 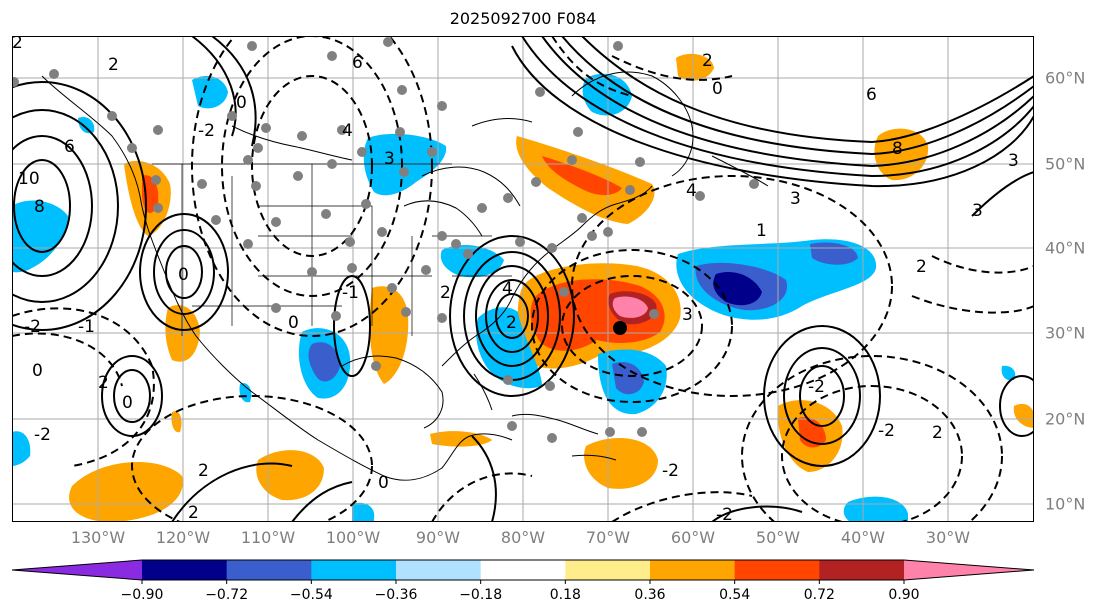 What do you see at coordinates (389, 335) in the screenshot?
I see `warm-anomaly-gulf` at bounding box center [389, 335].